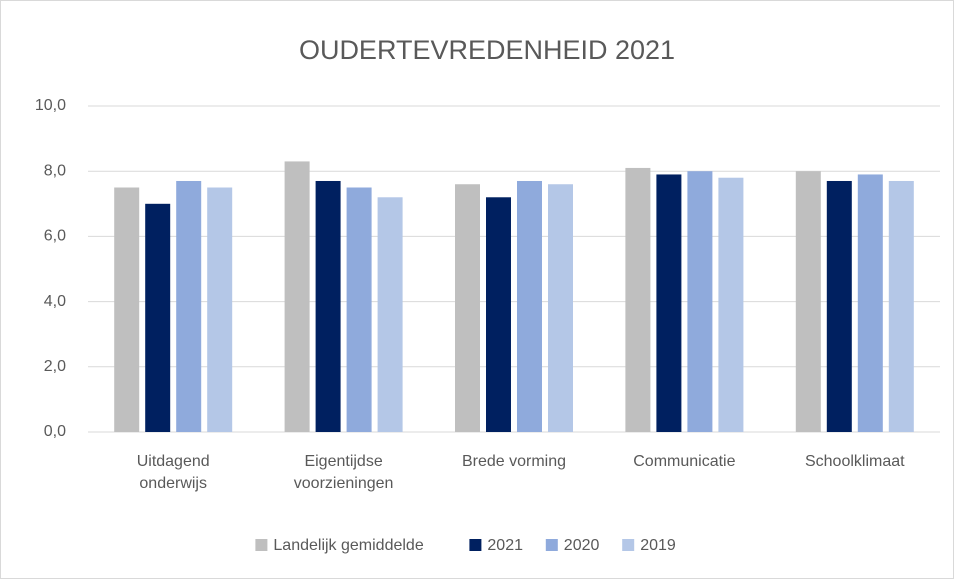 The image size is (954, 579). What do you see at coordinates (505, 545) in the screenshot?
I see `legend-label: 2021` at bounding box center [505, 545].